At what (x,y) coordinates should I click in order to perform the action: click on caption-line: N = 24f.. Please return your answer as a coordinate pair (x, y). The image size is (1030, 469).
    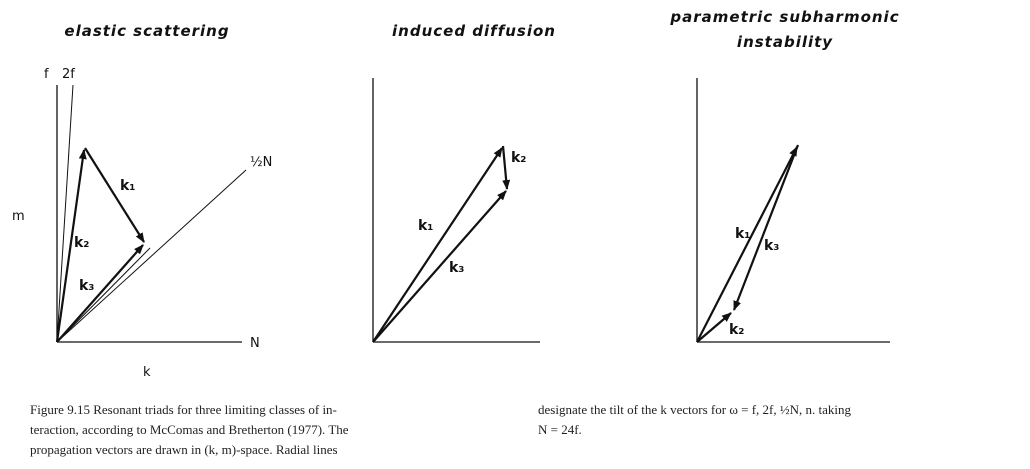
    Looking at the image, I should click on (560, 429).